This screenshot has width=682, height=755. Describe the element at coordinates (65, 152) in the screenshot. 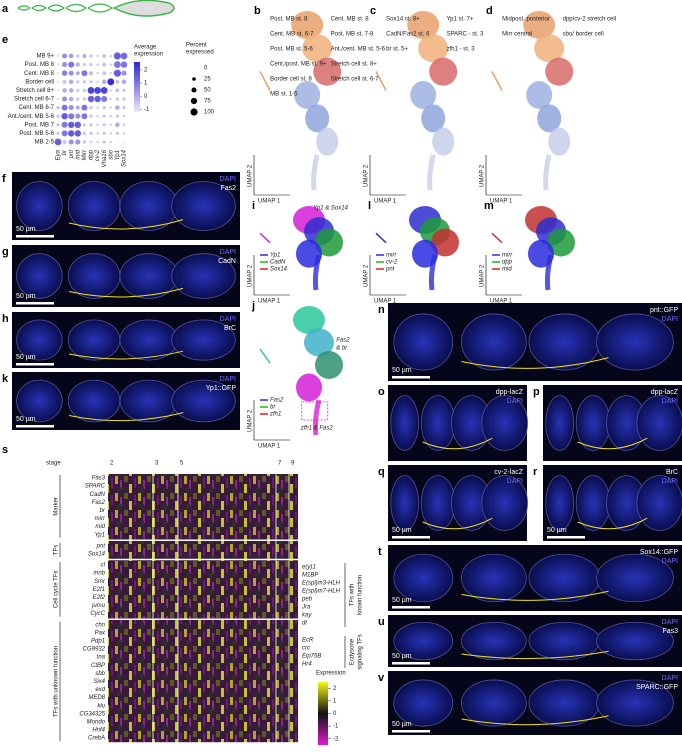

I see `gene-label: br` at that location.